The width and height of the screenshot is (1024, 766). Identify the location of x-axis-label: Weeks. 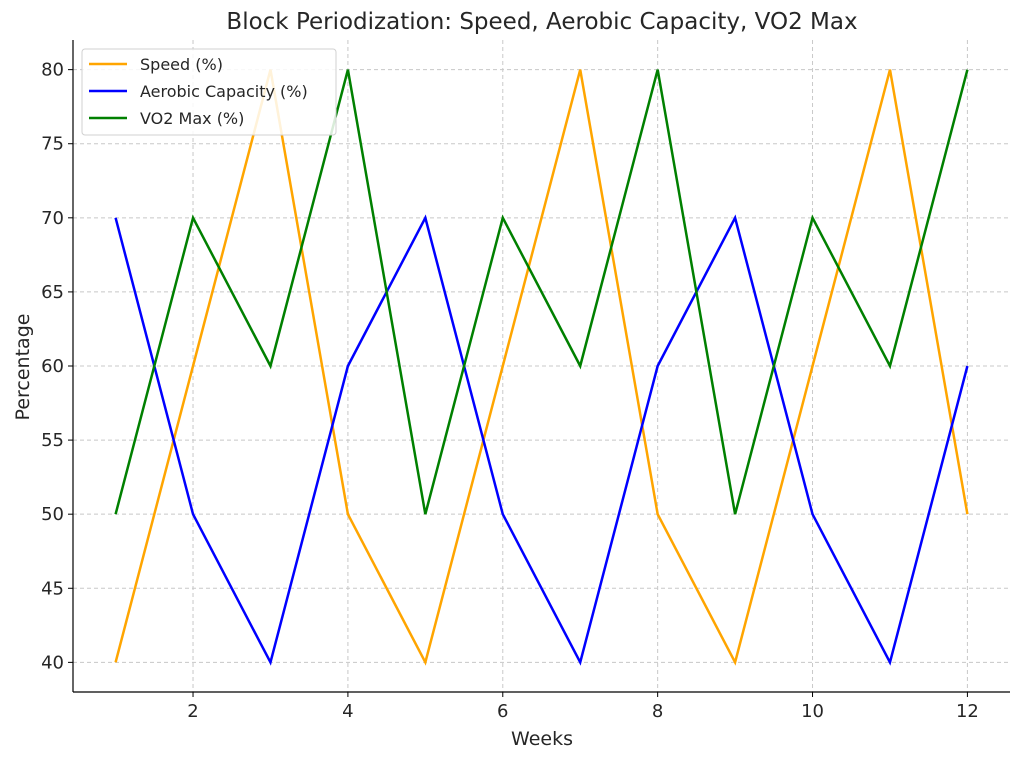
(542, 739).